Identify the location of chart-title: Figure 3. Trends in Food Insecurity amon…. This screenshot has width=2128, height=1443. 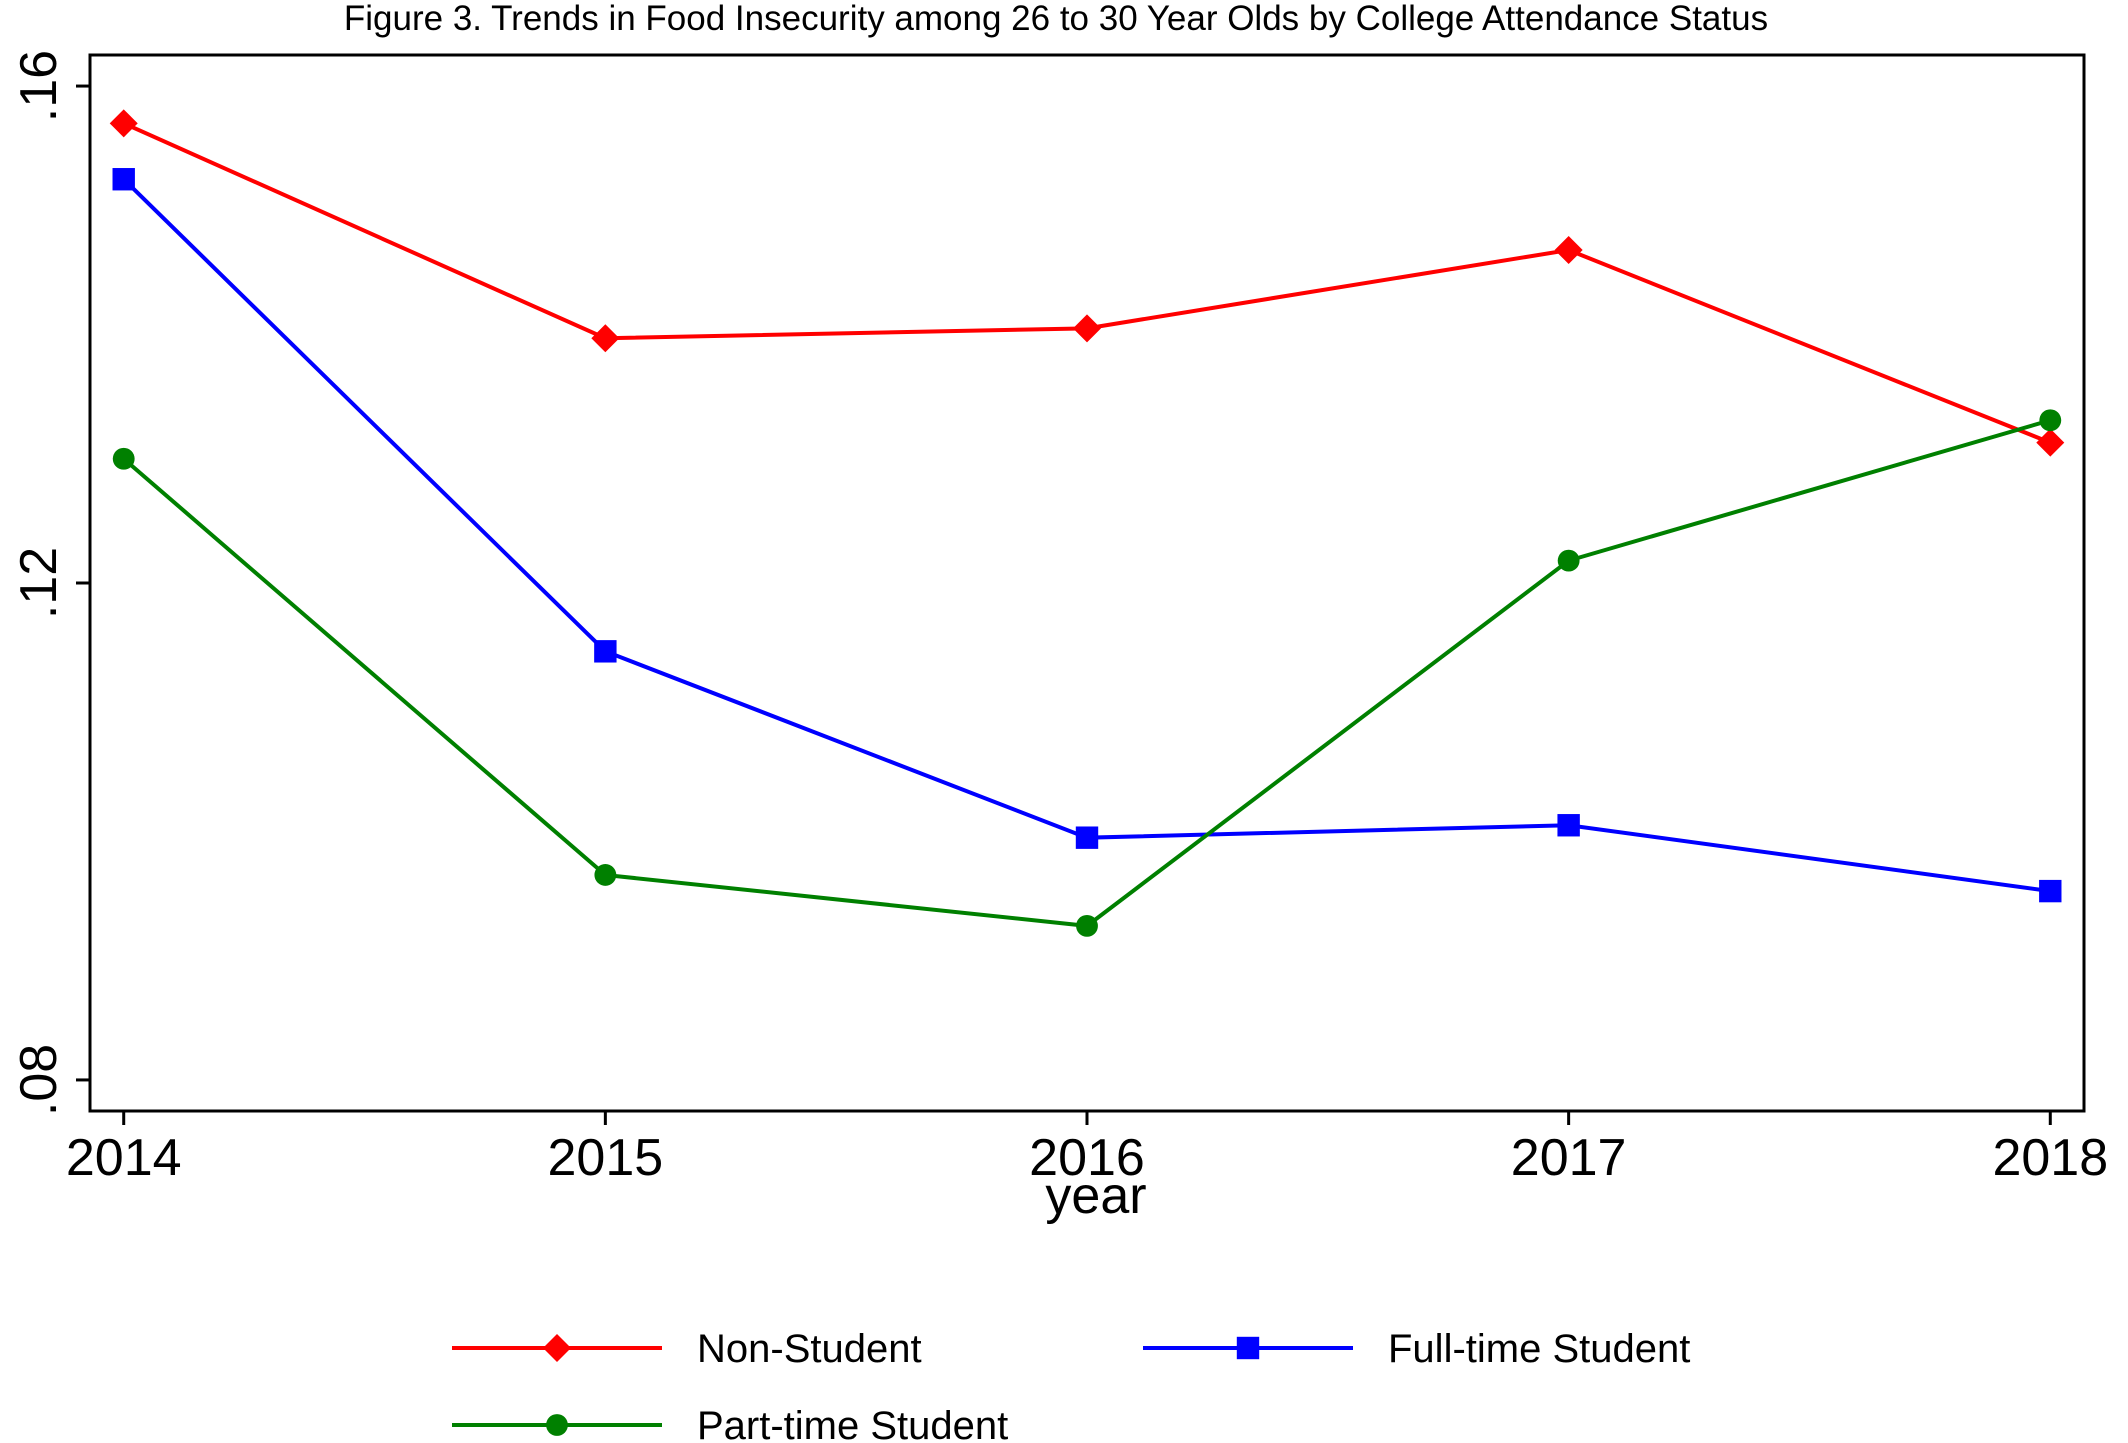
(1056, 19).